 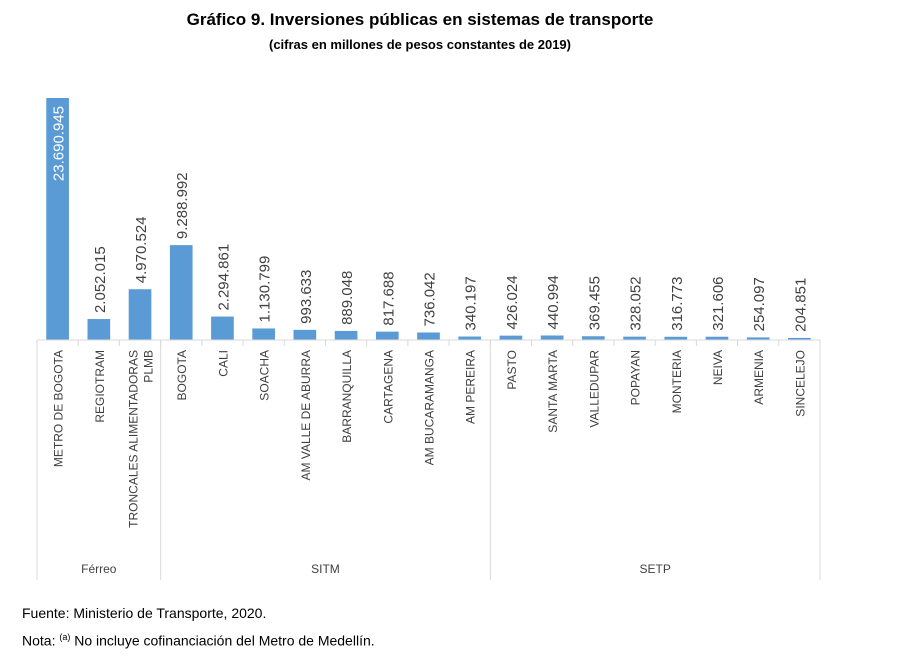 What do you see at coordinates (594, 303) in the screenshot?
I see `bar-value-label: 369.455` at bounding box center [594, 303].